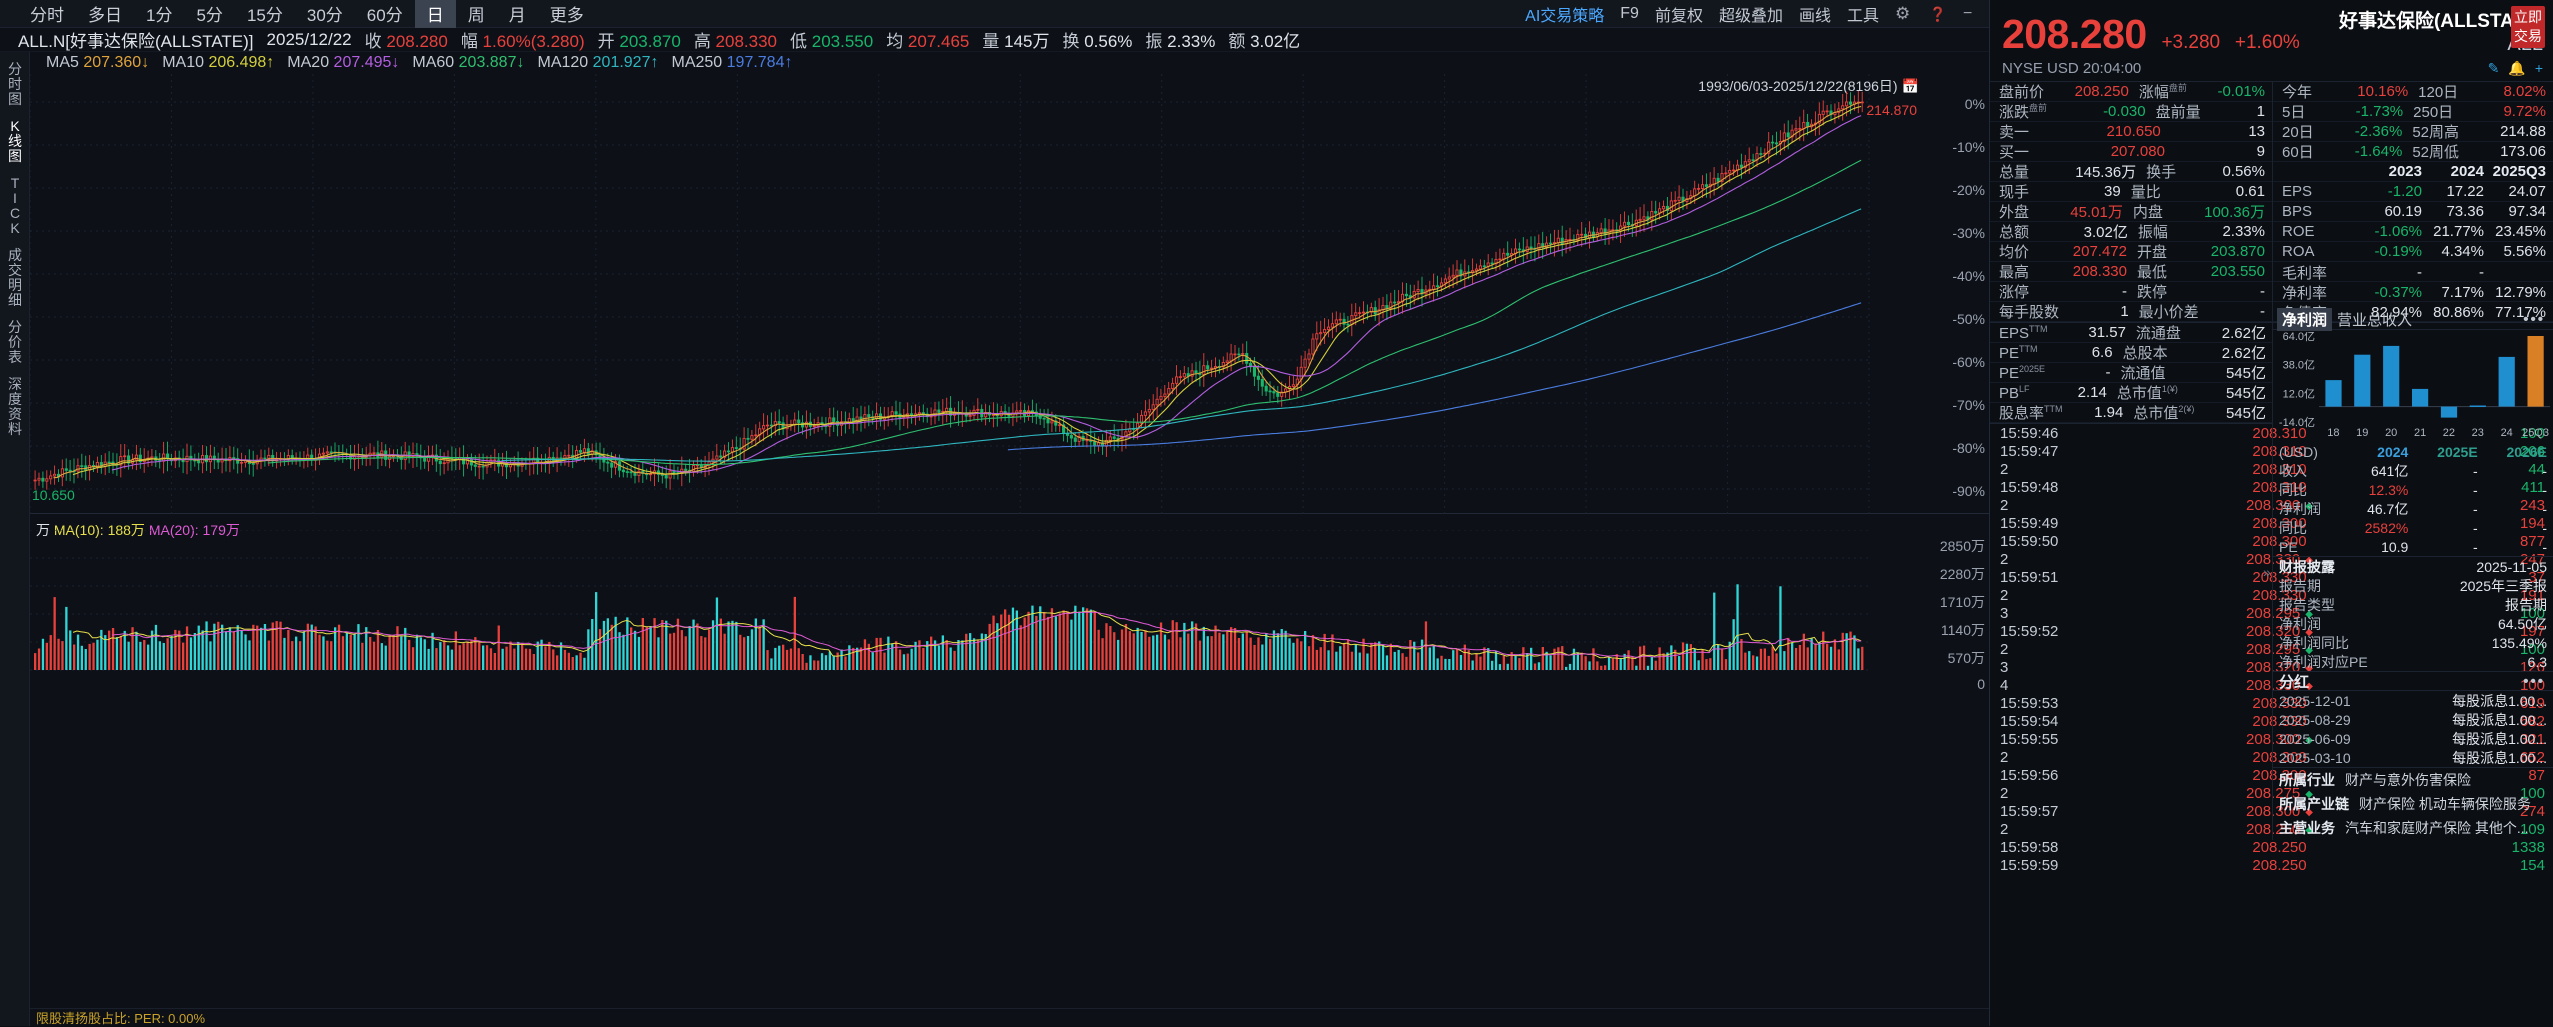 Image resolution: width=2553 pixels, height=1027 pixels. I want to click on period-tab-6: 60分, so click(384, 15).